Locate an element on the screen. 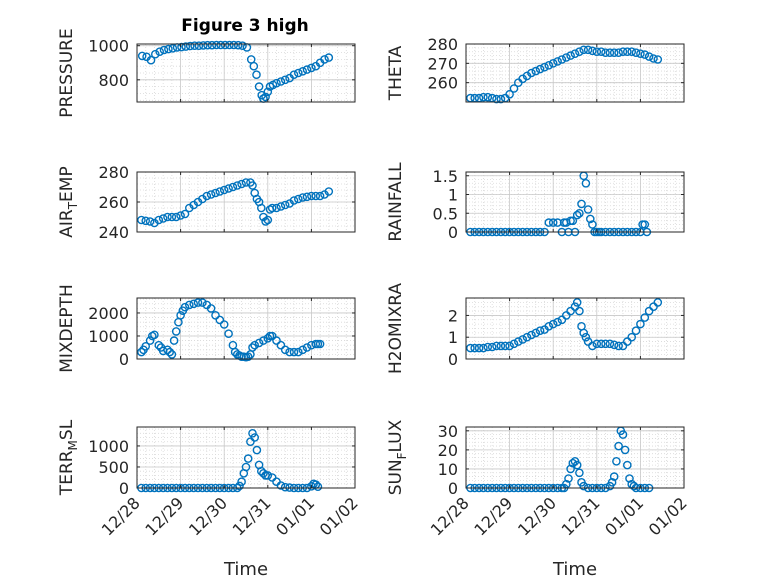  y-tick-label: 20 is located at coordinates (448, 450).